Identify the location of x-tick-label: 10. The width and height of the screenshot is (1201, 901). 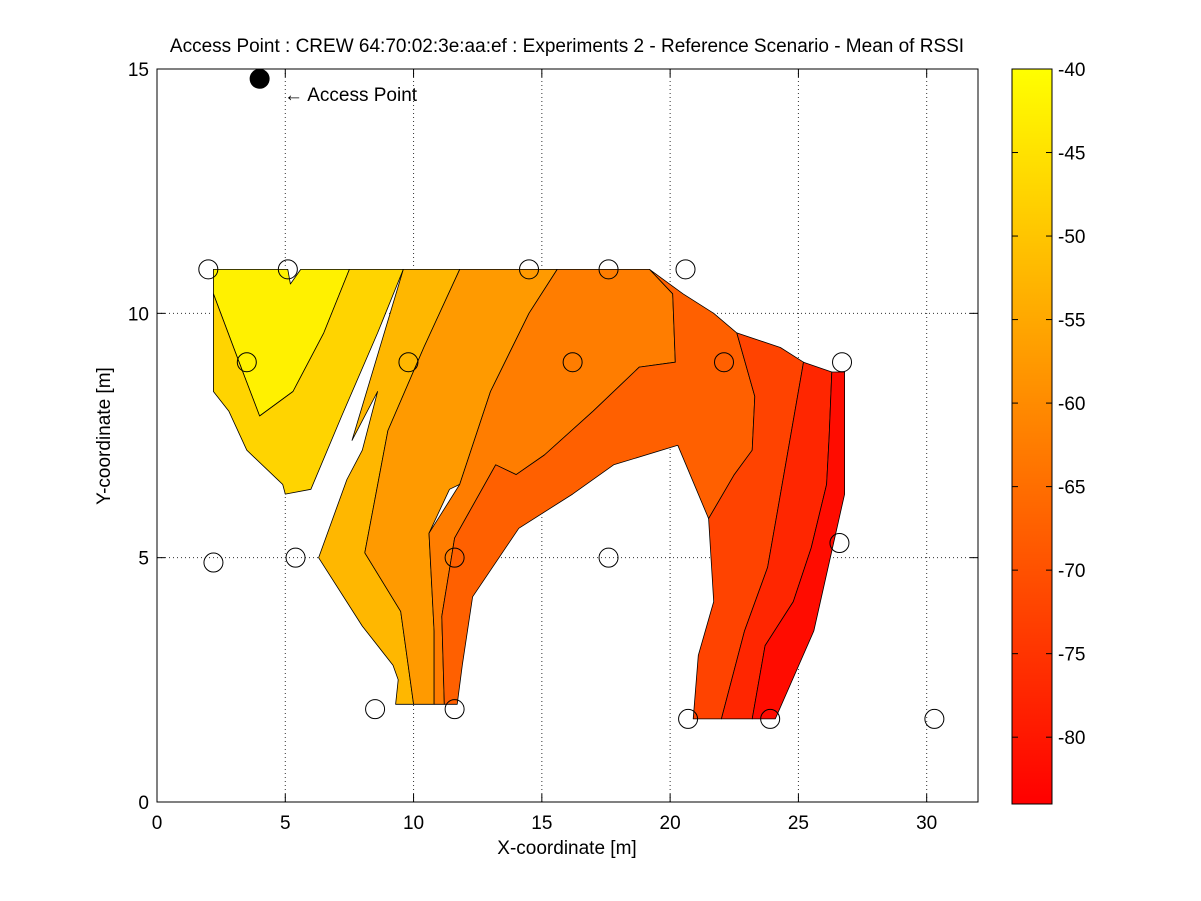
(413, 823).